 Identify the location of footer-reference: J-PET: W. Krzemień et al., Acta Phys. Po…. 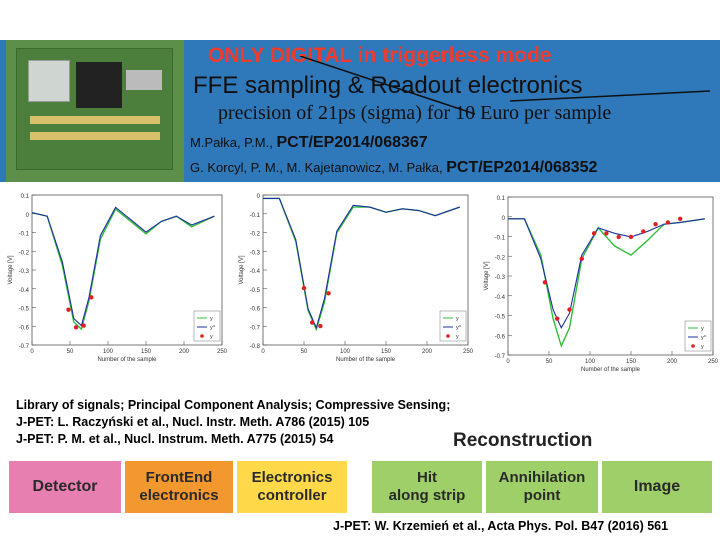
(501, 526).